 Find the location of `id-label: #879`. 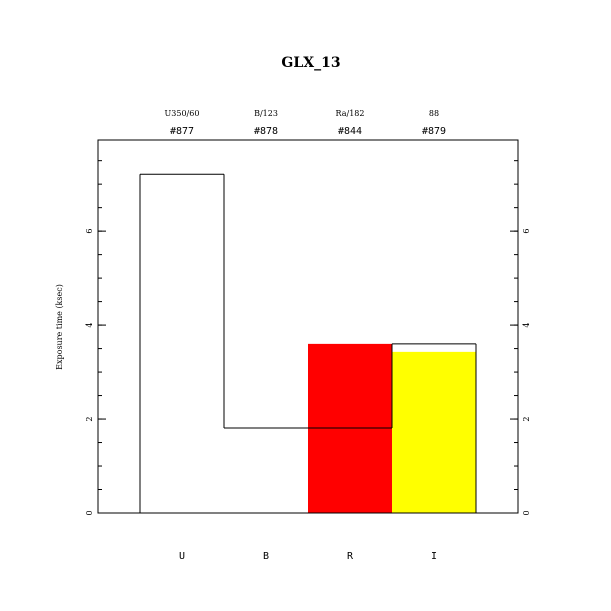

id-label: #879 is located at coordinates (434, 131).